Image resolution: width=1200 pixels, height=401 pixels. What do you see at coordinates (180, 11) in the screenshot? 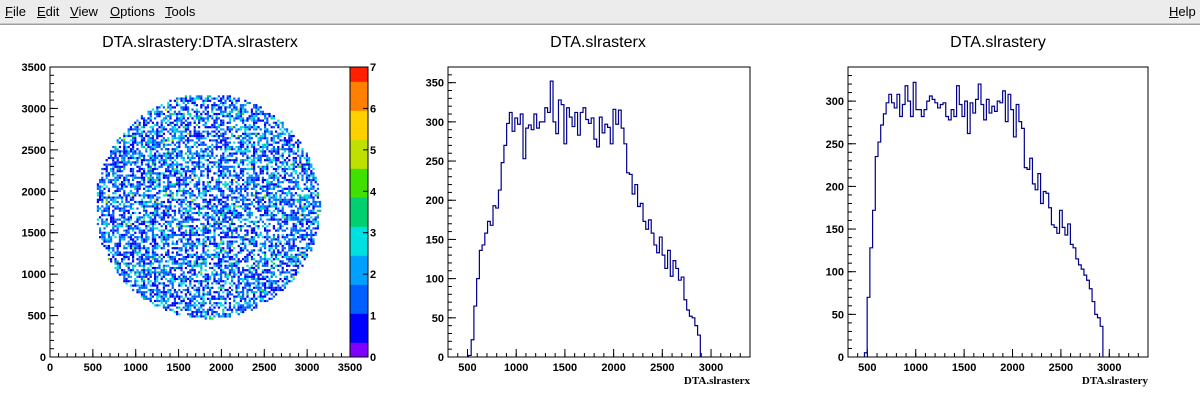
I see `menu-tools: Tools` at bounding box center [180, 11].